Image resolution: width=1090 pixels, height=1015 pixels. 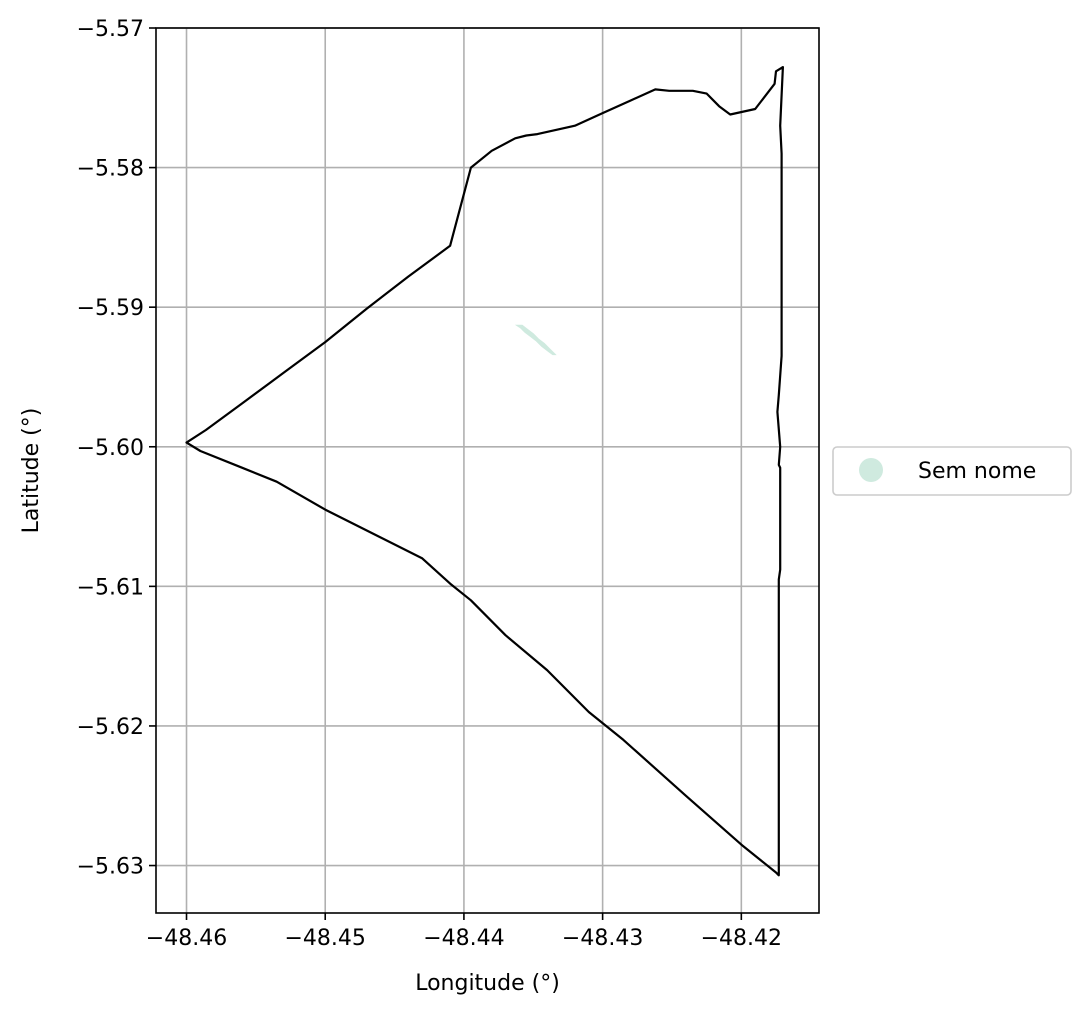 What do you see at coordinates (110, 587) in the screenshot?
I see `y-tick-label: −5.61` at bounding box center [110, 587].